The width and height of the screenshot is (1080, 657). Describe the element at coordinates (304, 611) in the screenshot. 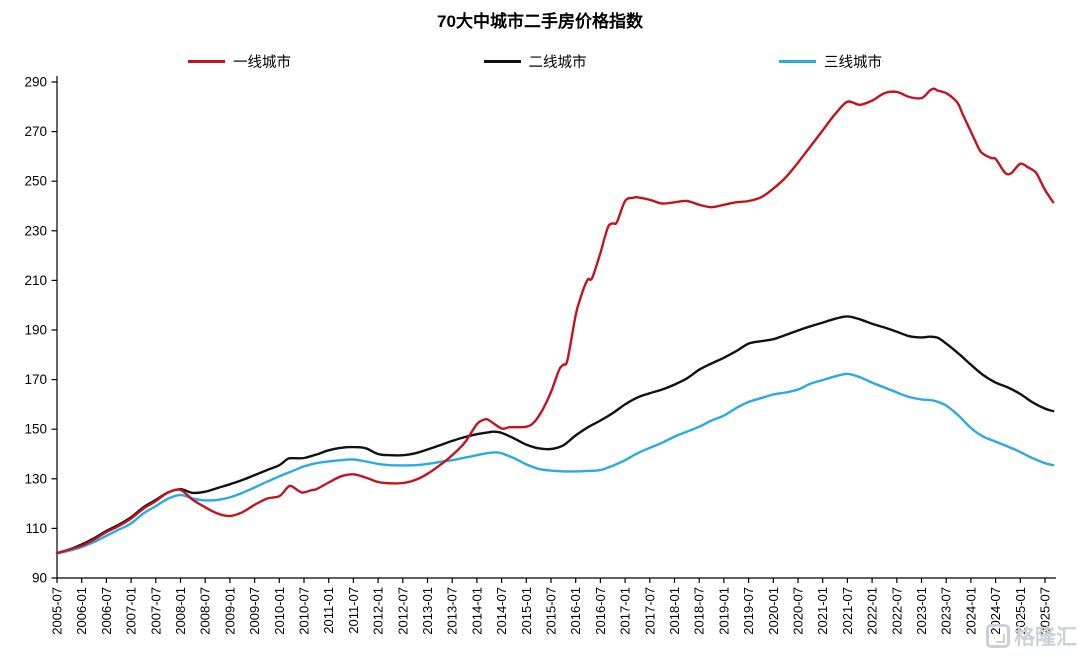

I see `x-axis-tick-label: 2010-07` at that location.